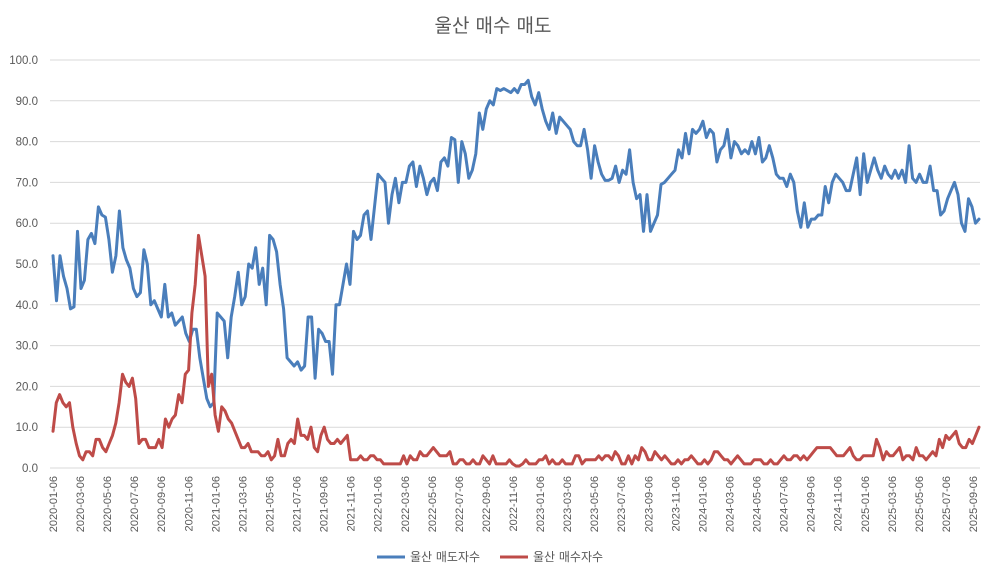  Describe the element at coordinates (812, 504) in the screenshot. I see `x-tick-label: 2024-09-06` at that location.